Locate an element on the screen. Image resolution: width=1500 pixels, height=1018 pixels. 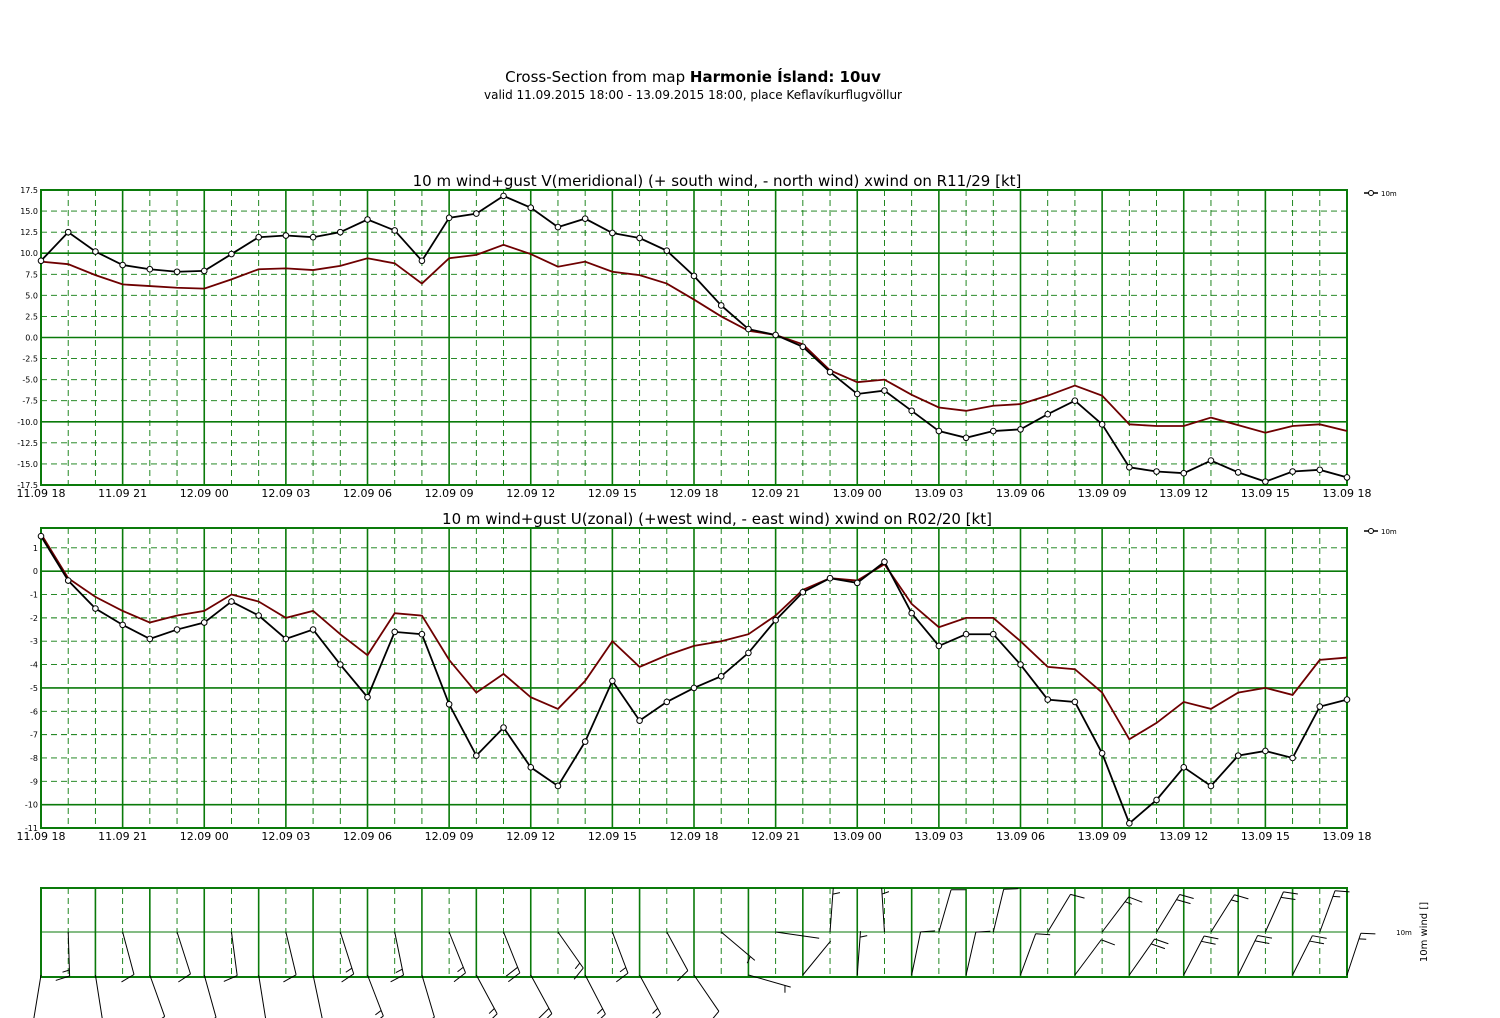
y-tick-label: -8 is located at coordinates (34, 758).